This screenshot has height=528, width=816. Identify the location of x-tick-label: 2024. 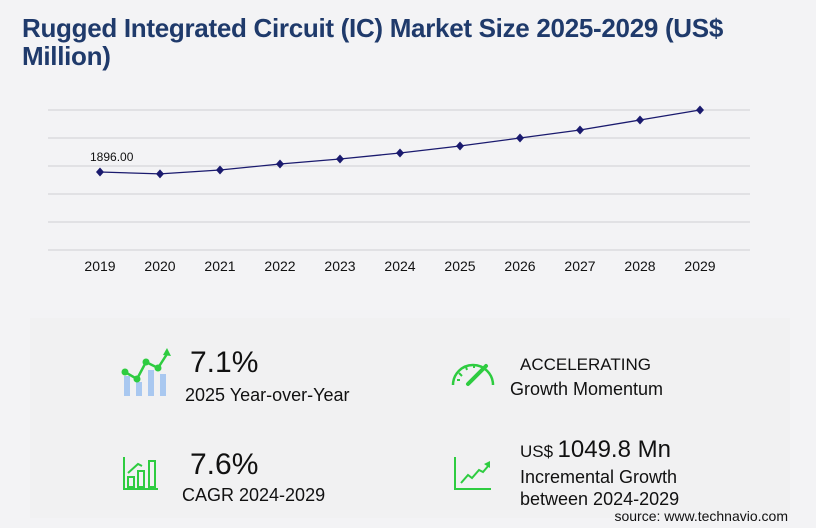
(399, 266).